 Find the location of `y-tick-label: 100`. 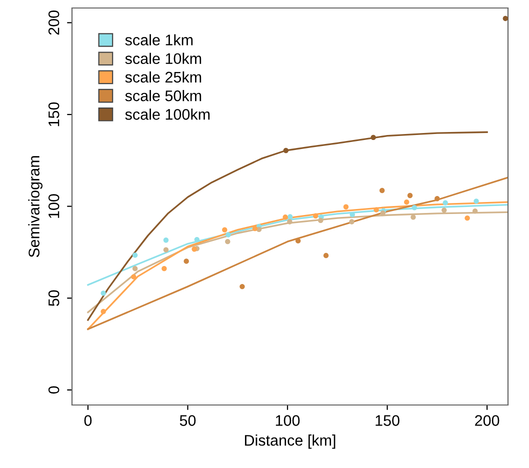

y-tick-label: 100 is located at coordinates (54, 206).